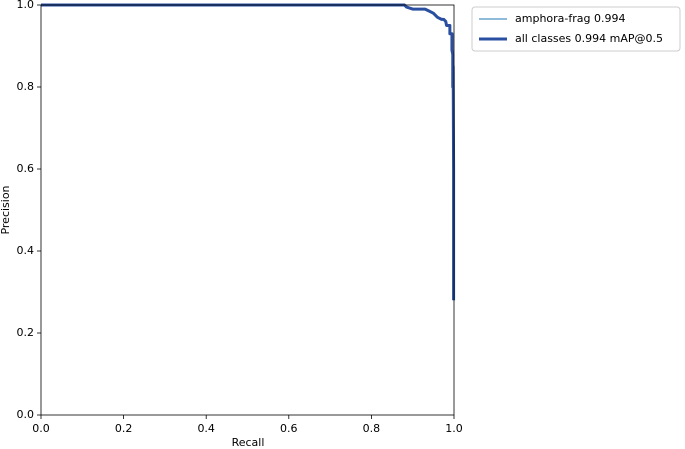 This screenshot has width=685, height=449. I want to click on y-tick-label: 0.8, so click(26, 86).